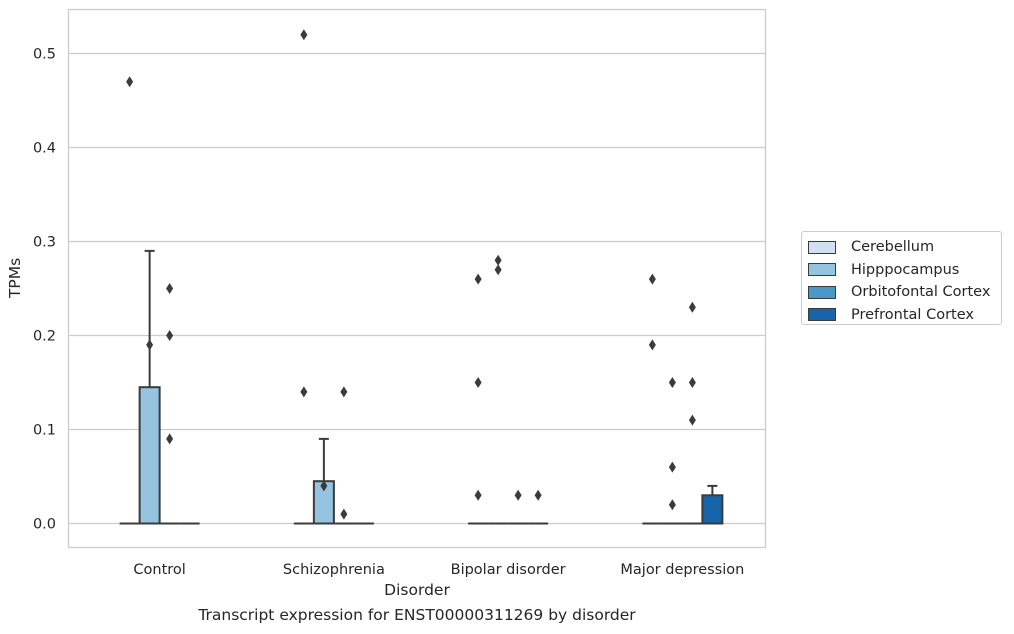  What do you see at coordinates (822, 292) in the screenshot?
I see `legend-swatch-orbitofrontal-cortex` at bounding box center [822, 292].